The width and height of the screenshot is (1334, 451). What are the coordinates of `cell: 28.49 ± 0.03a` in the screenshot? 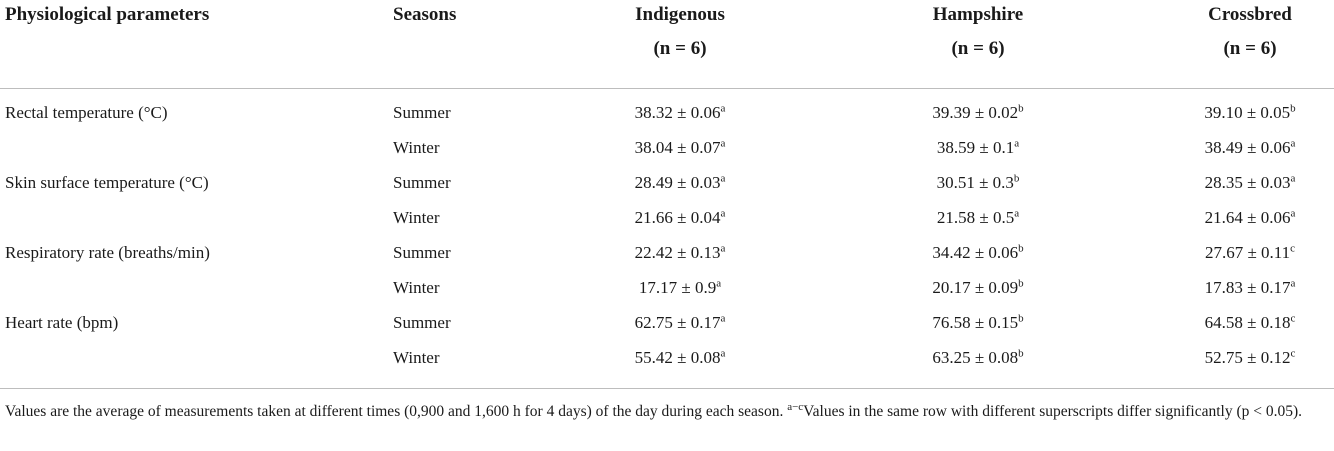 It's located at (680, 183).